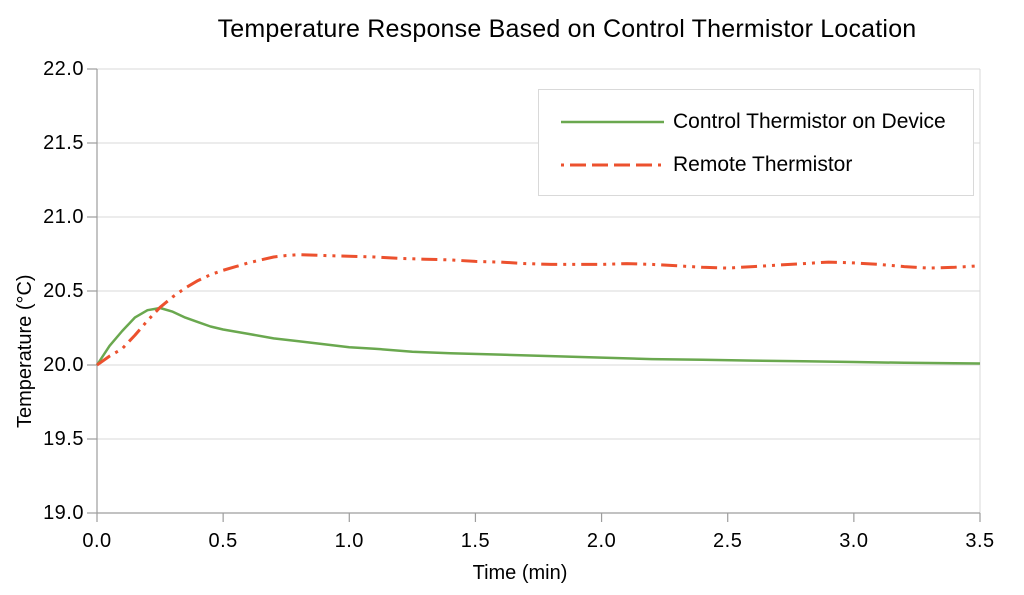 The width and height of the screenshot is (1024, 595). I want to click on y-tick-label: 22.0, so click(63, 69).